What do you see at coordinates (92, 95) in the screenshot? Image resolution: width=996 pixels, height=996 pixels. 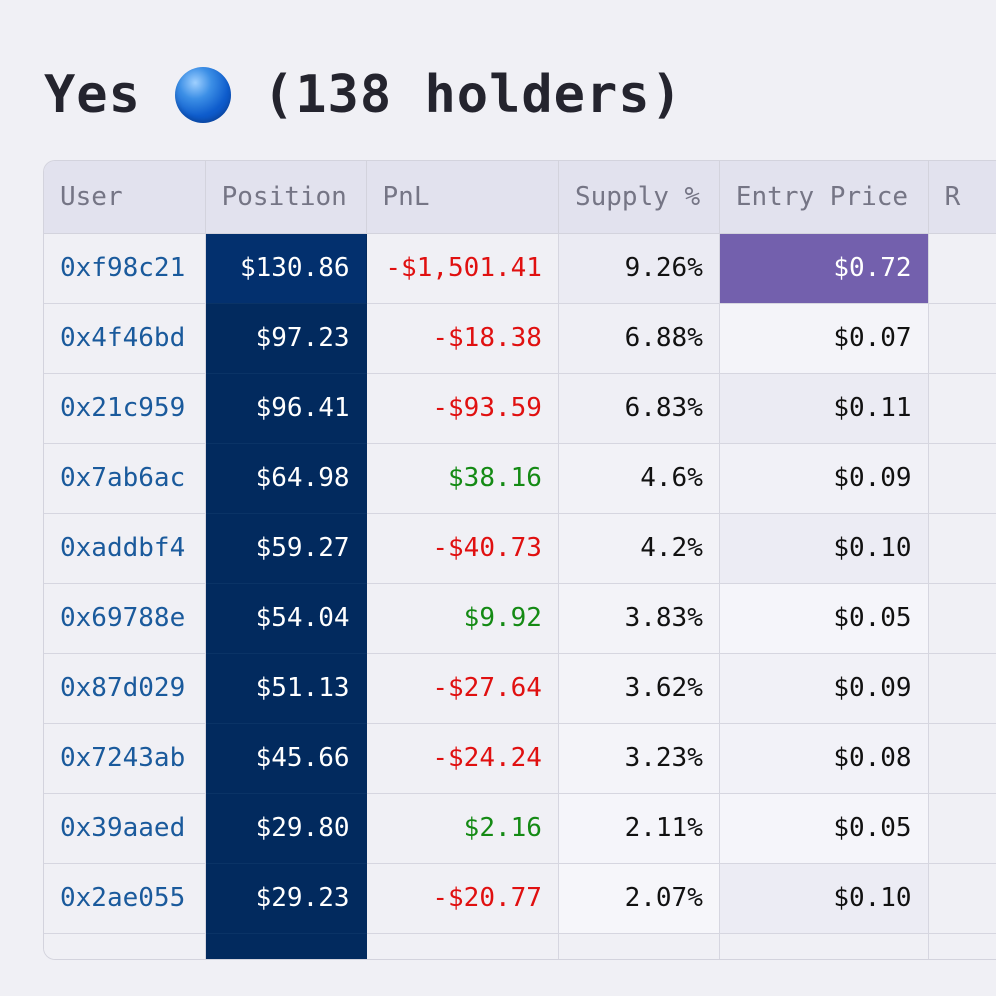 I see `outcome-label: Yes` at bounding box center [92, 95].